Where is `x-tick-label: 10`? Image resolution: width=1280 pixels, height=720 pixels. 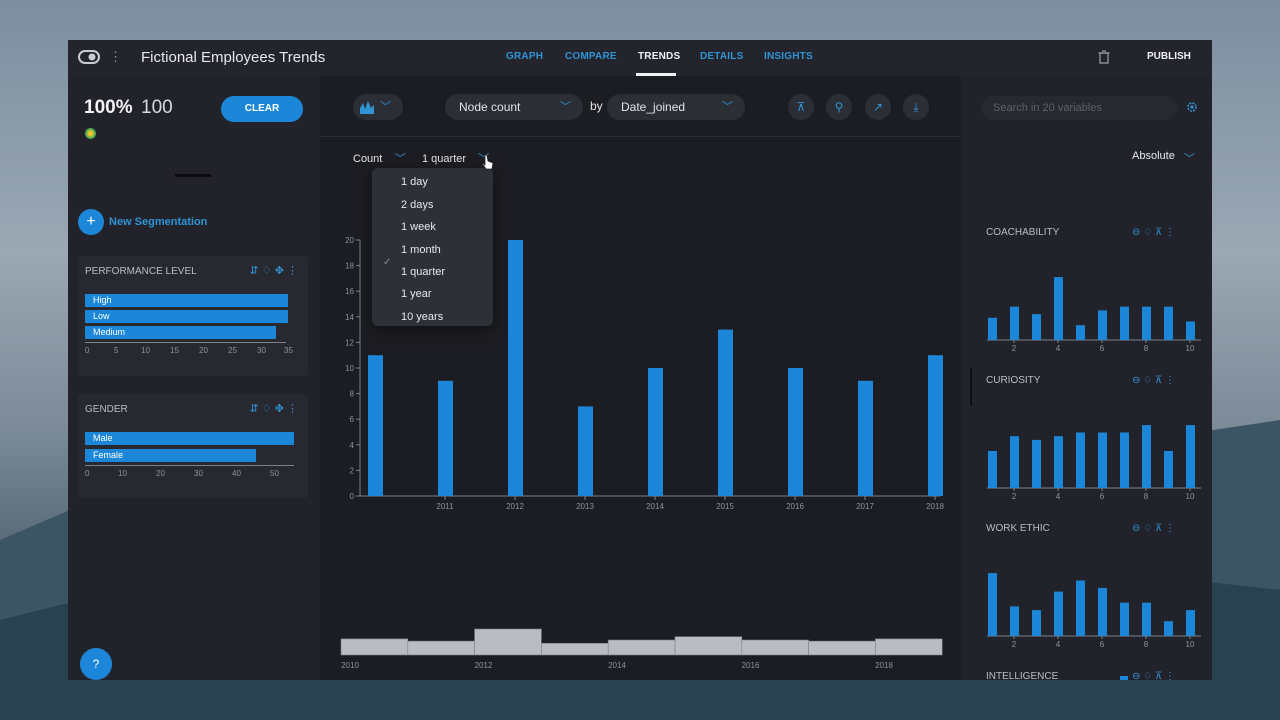
x-tick-label: 10 is located at coordinates (1190, 644).